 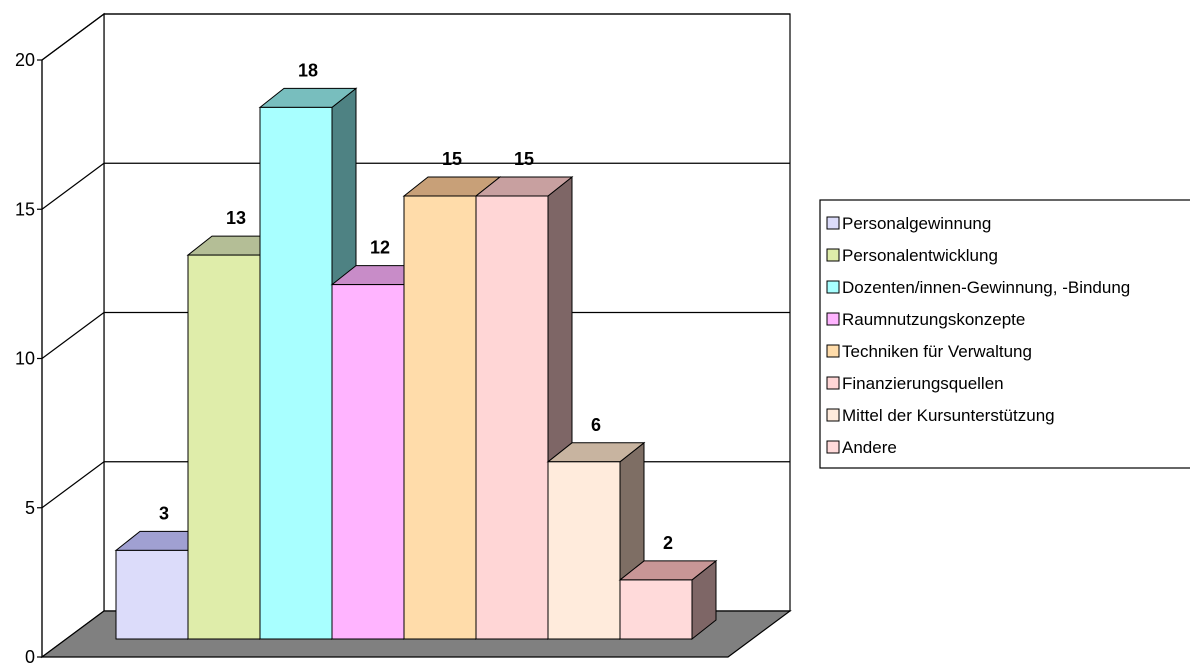 I want to click on legend-item: Personalgewinnung, so click(x=908, y=223).